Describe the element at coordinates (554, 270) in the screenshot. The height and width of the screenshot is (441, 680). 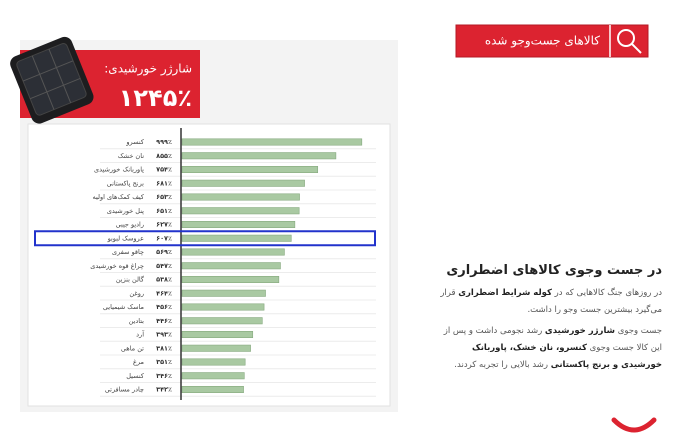
I see `article-title: در جست وجوی کالاهای اضطراری` at that location.